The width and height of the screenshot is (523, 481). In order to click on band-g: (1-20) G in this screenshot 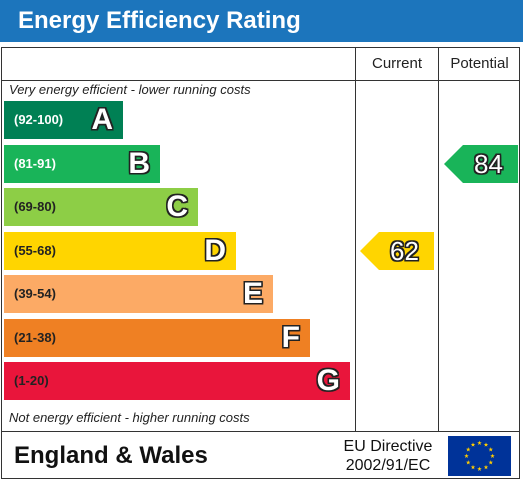, I will do `click(177, 381)`.